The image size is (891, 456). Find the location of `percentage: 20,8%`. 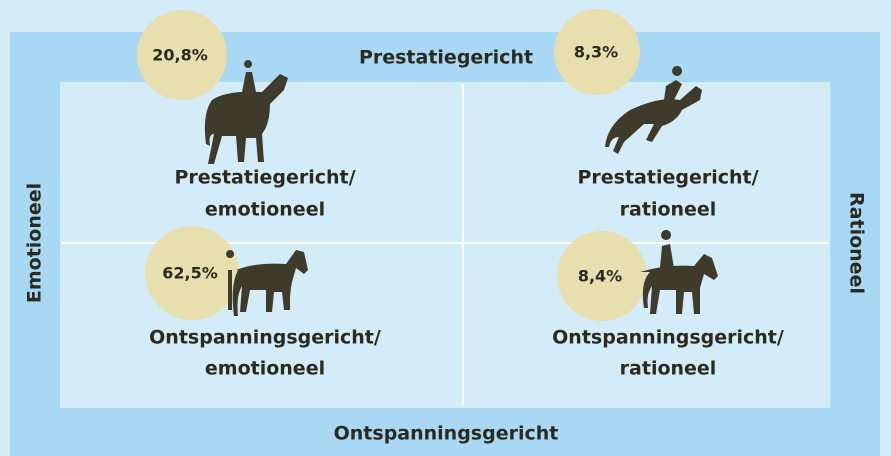

percentage: 20,8% is located at coordinates (180, 55).